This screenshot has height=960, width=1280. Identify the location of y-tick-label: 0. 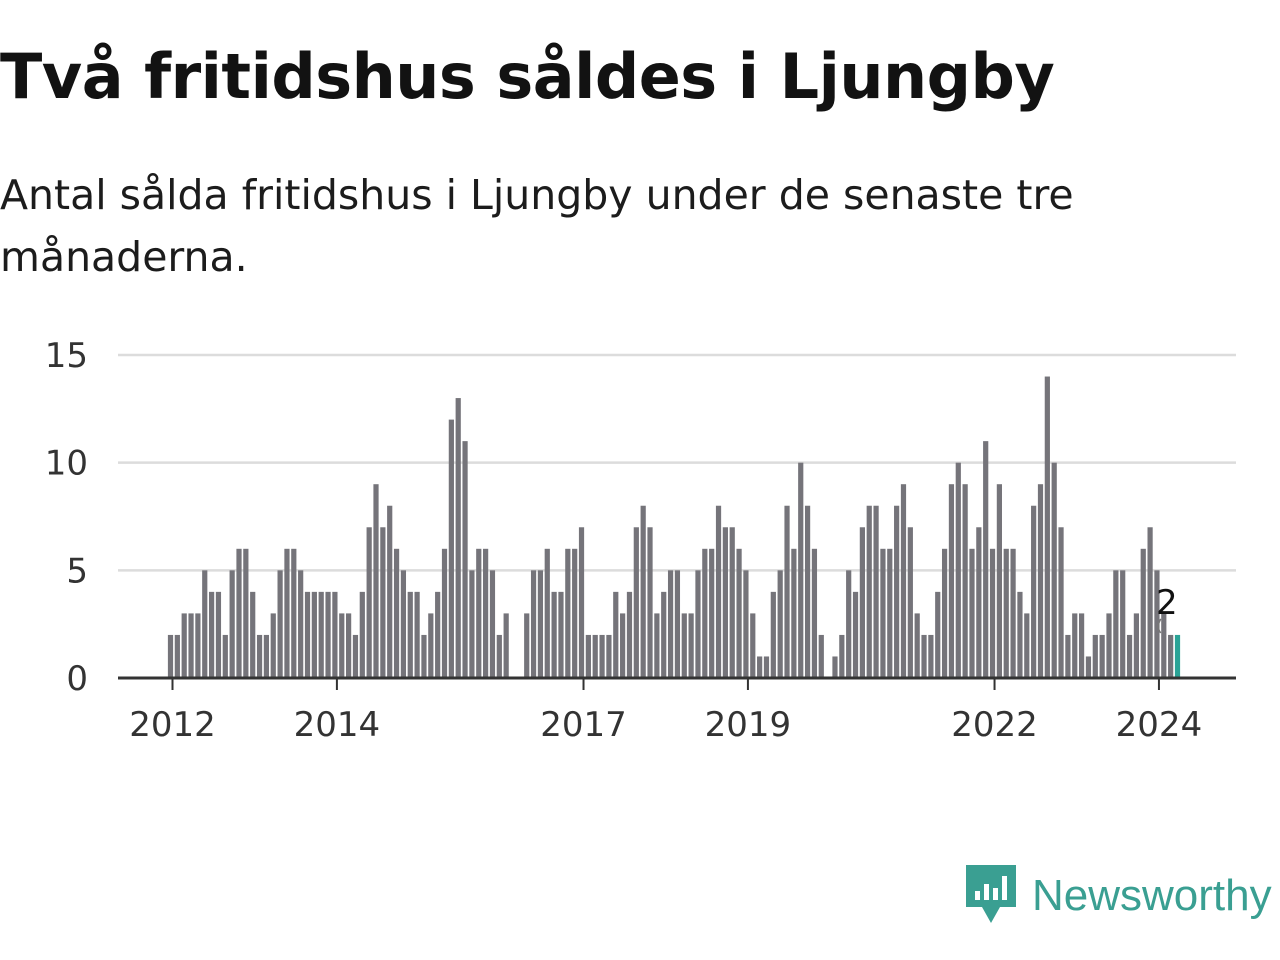
(77, 679).